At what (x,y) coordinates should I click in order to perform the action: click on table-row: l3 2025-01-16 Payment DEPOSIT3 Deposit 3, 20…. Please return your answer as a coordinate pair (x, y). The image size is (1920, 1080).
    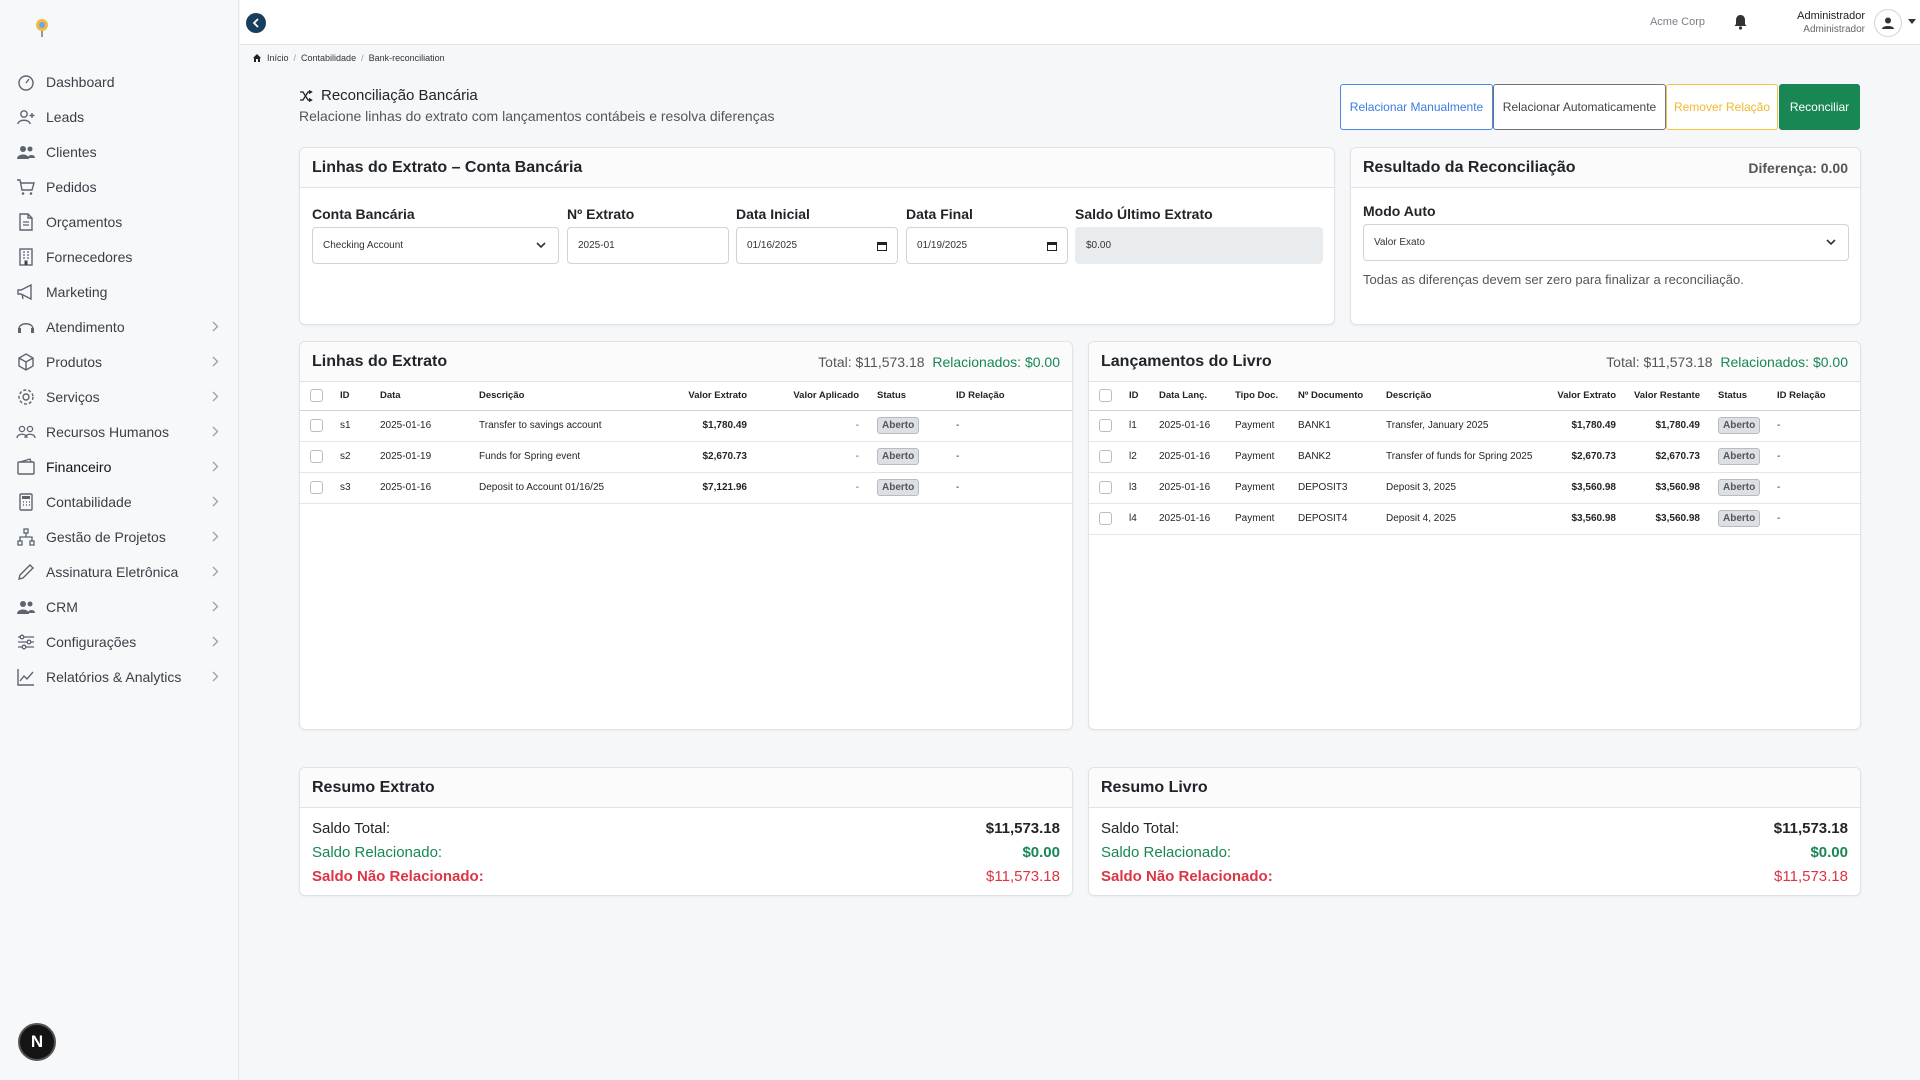
    Looking at the image, I should click on (1474, 488).